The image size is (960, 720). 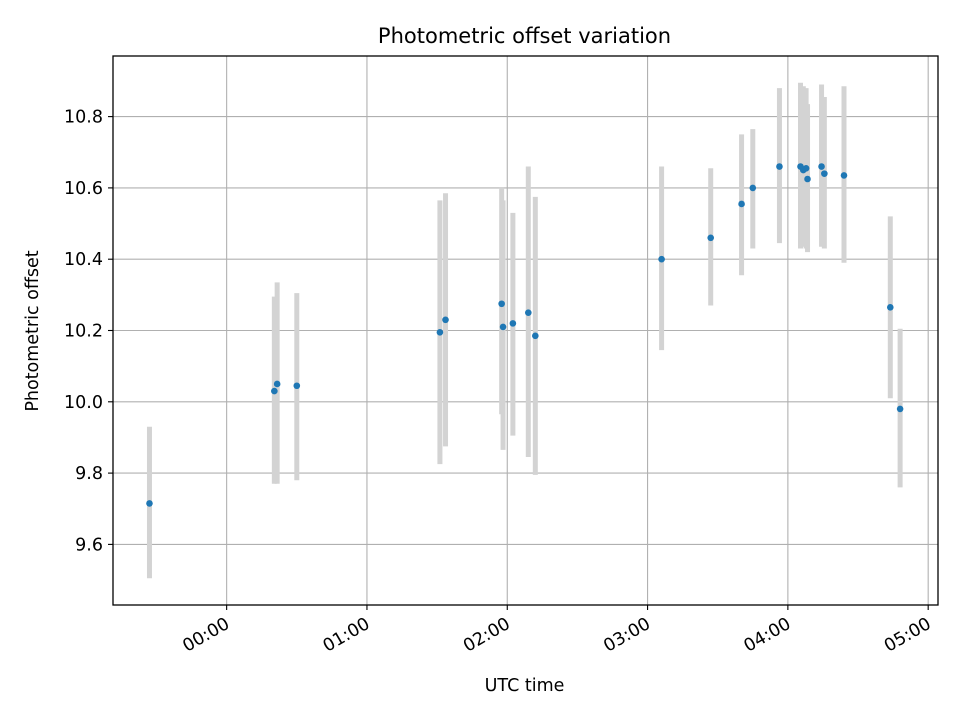 I want to click on y-tick-label: 10.0, so click(x=83, y=403).